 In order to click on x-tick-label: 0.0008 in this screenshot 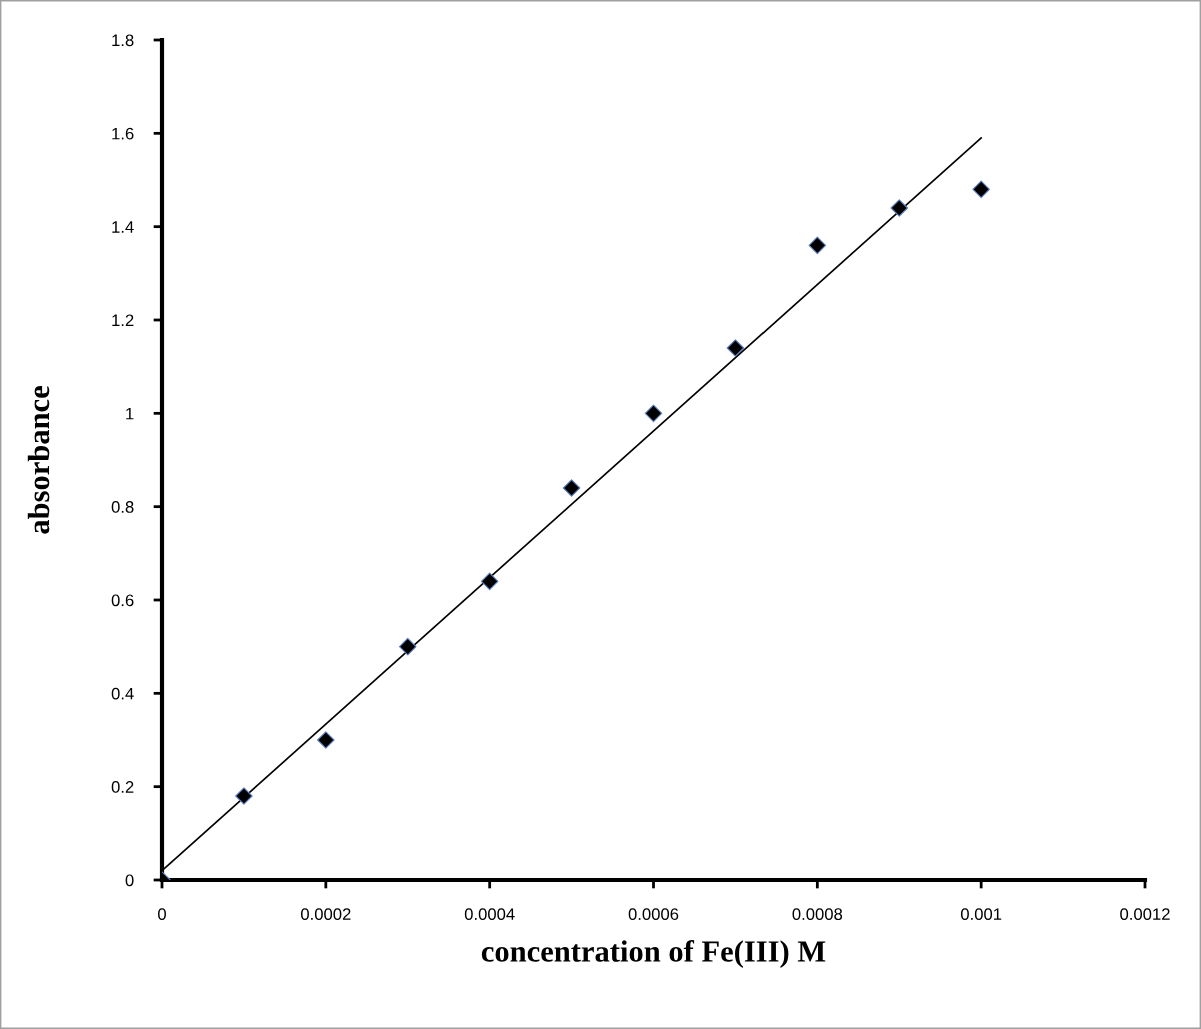, I will do `click(817, 914)`.